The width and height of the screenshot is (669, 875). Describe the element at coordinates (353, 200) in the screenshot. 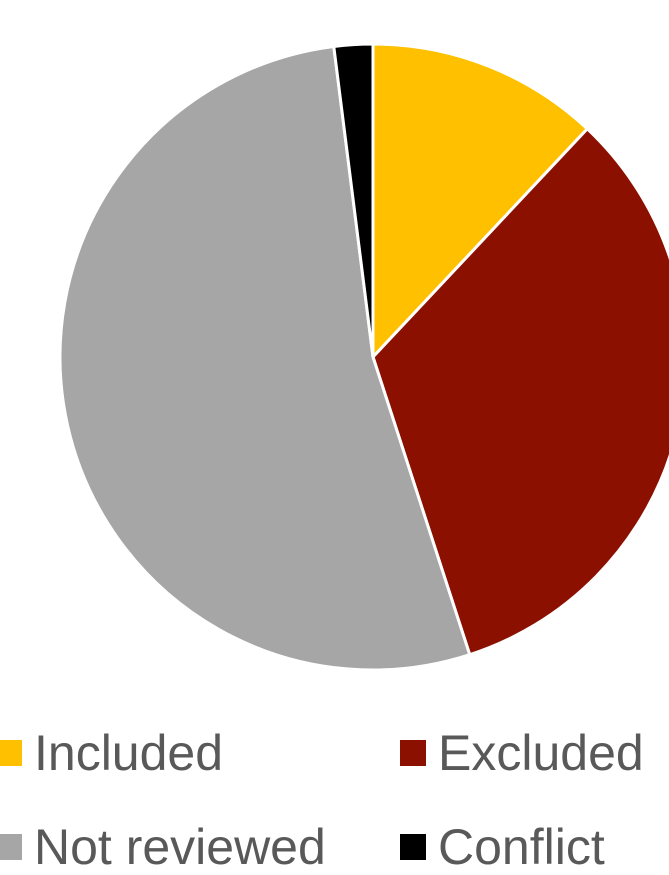

I see `pie-slice-conflict` at that location.